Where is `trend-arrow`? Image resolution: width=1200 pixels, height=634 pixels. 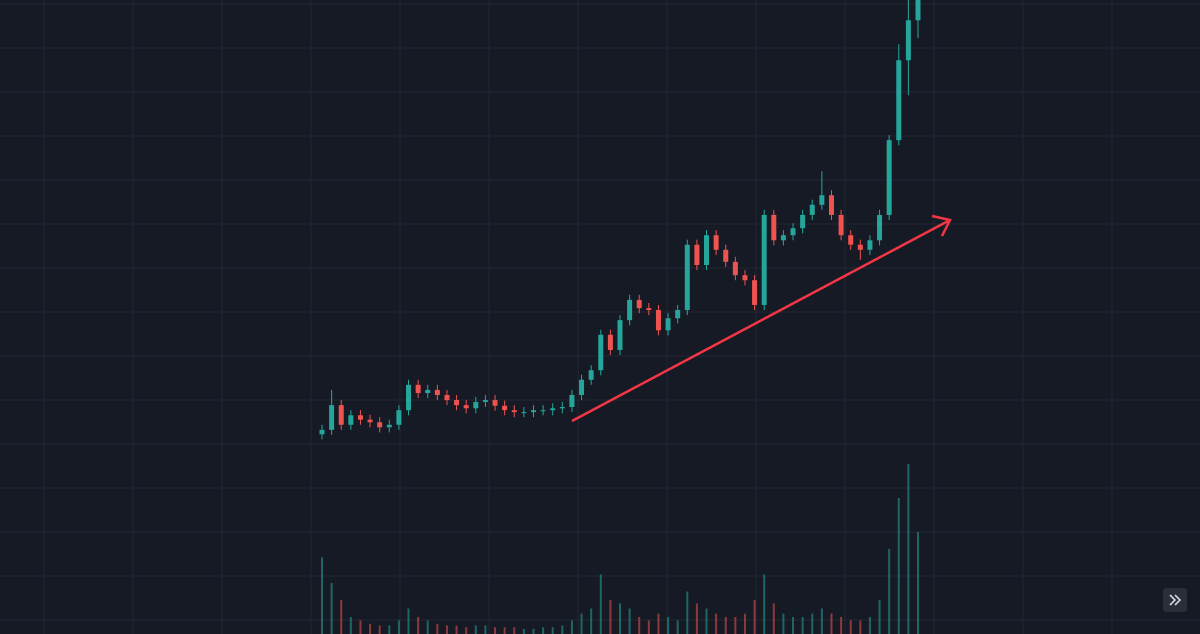 trend-arrow is located at coordinates (761, 318).